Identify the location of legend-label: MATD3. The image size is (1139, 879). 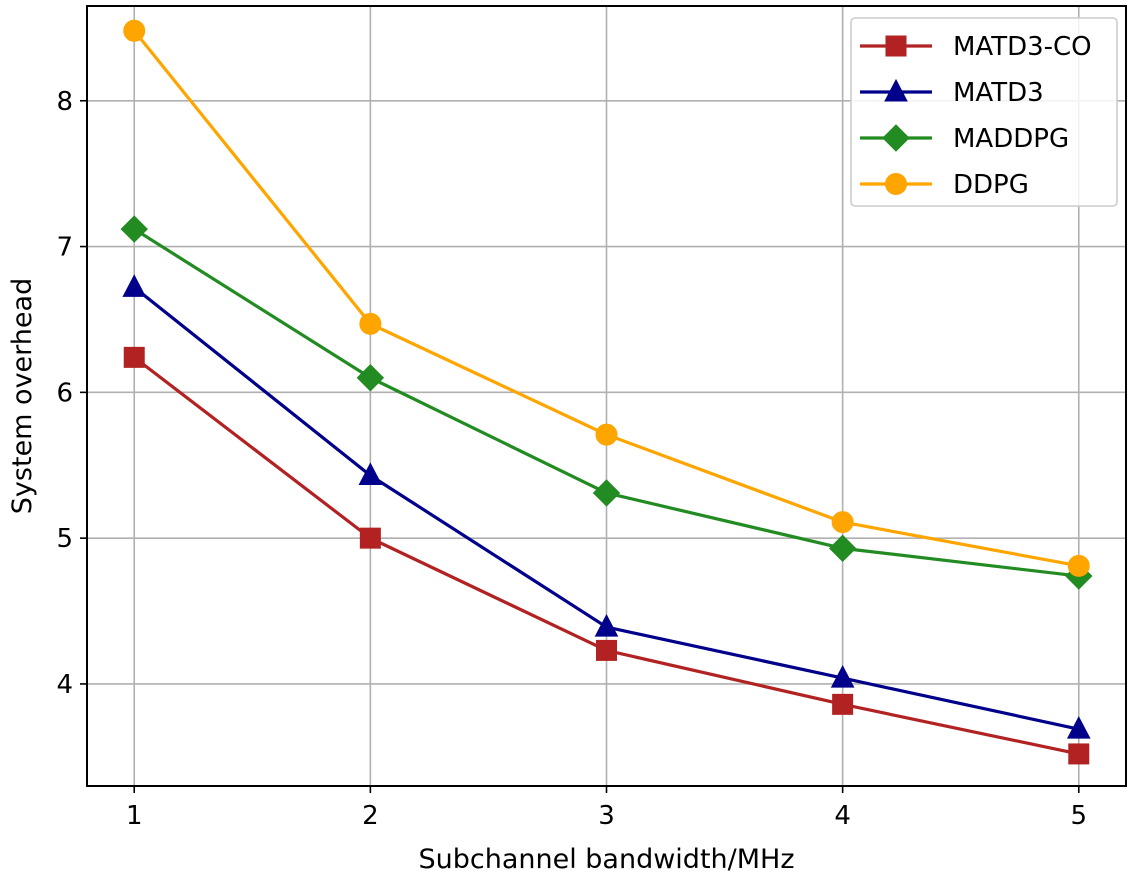
(998, 93).